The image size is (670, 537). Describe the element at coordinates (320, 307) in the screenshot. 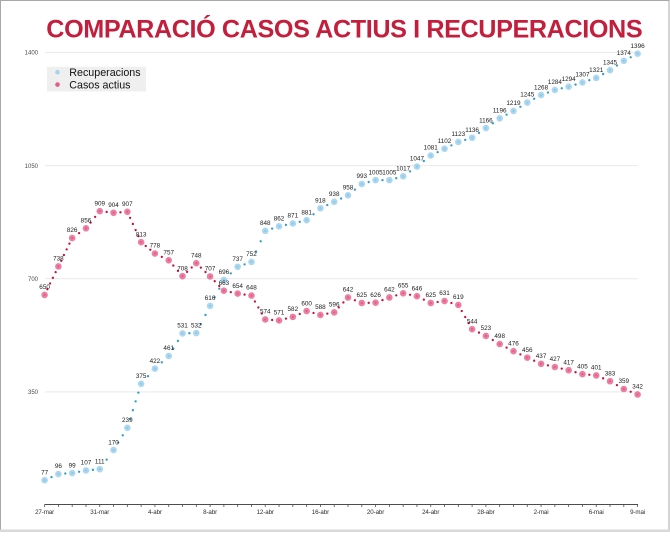

I see `svg-text: 588` at that location.